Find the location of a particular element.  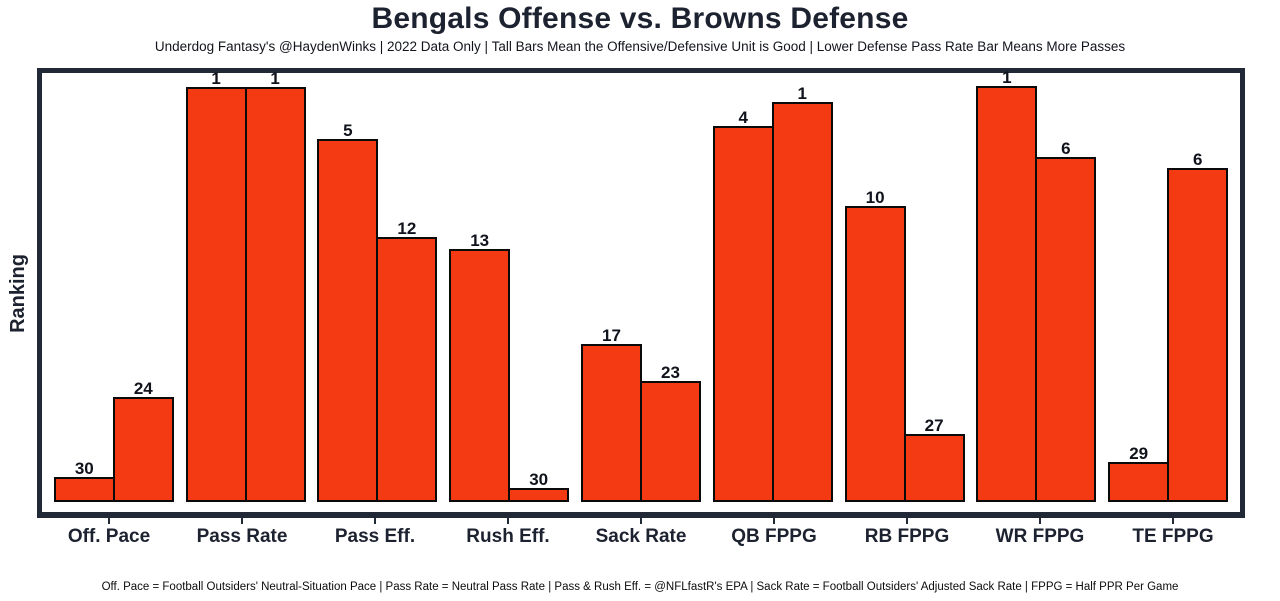

bar: 23 is located at coordinates (670, 433).